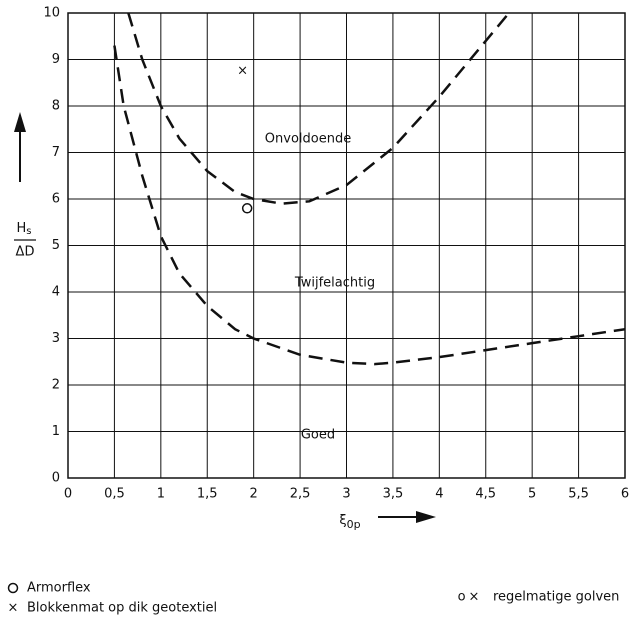 The image size is (642, 627). What do you see at coordinates (470, 597) in the screenshot?
I see `legend-note-markers: o×` at bounding box center [470, 597].